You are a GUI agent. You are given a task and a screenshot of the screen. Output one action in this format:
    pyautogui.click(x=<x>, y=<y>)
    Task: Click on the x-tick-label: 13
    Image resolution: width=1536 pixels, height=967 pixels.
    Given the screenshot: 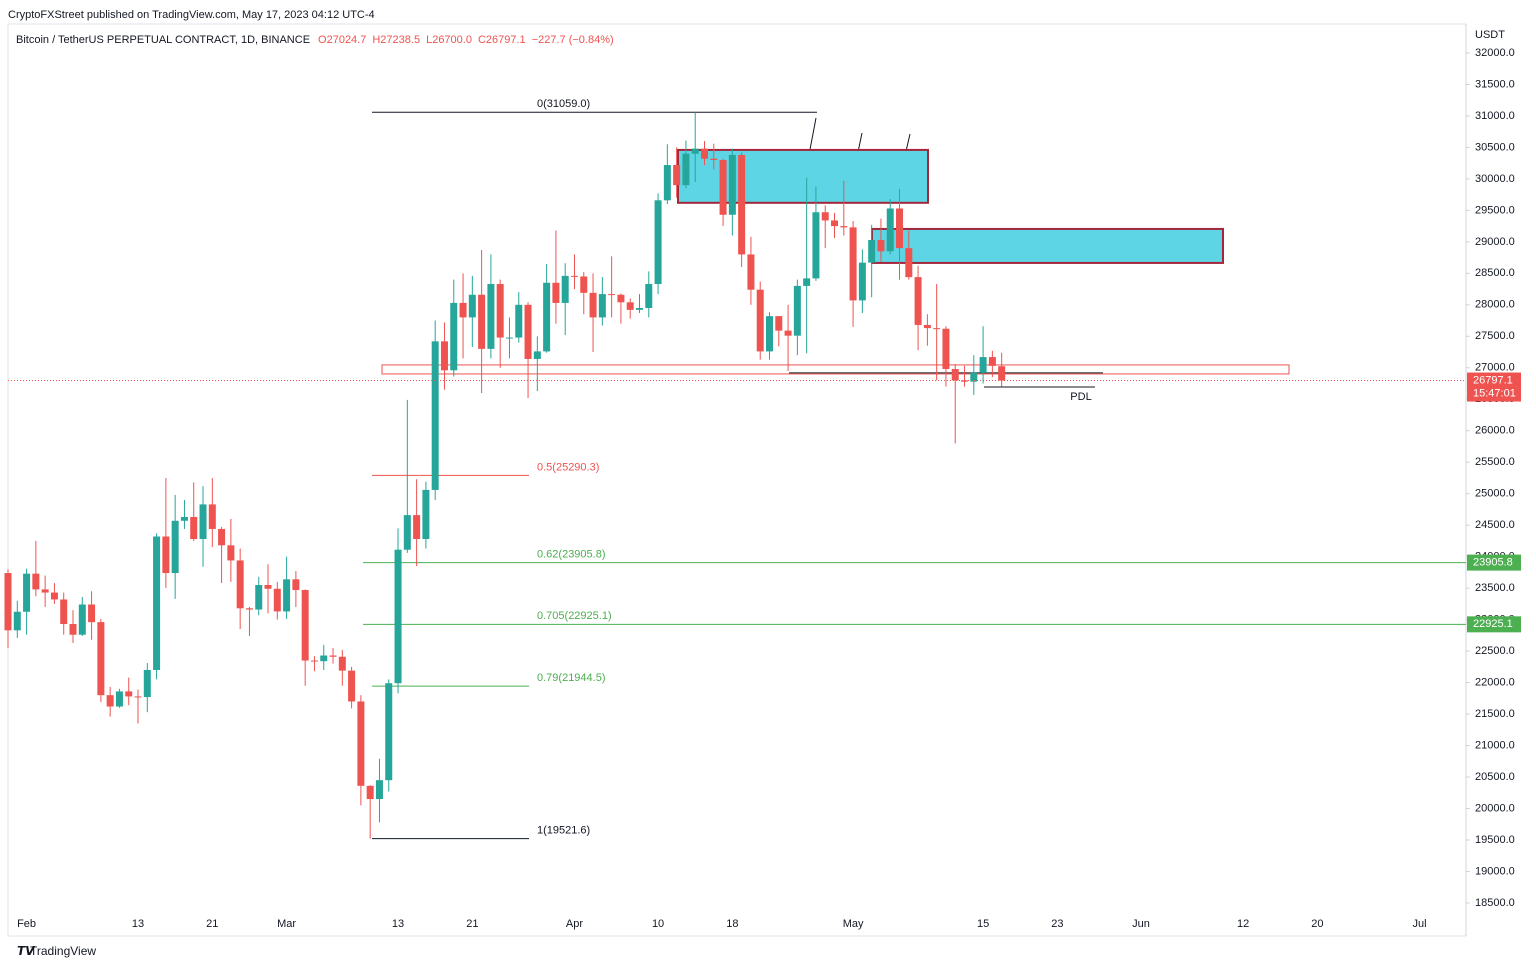 What is the action you would take?
    pyautogui.click(x=398, y=924)
    